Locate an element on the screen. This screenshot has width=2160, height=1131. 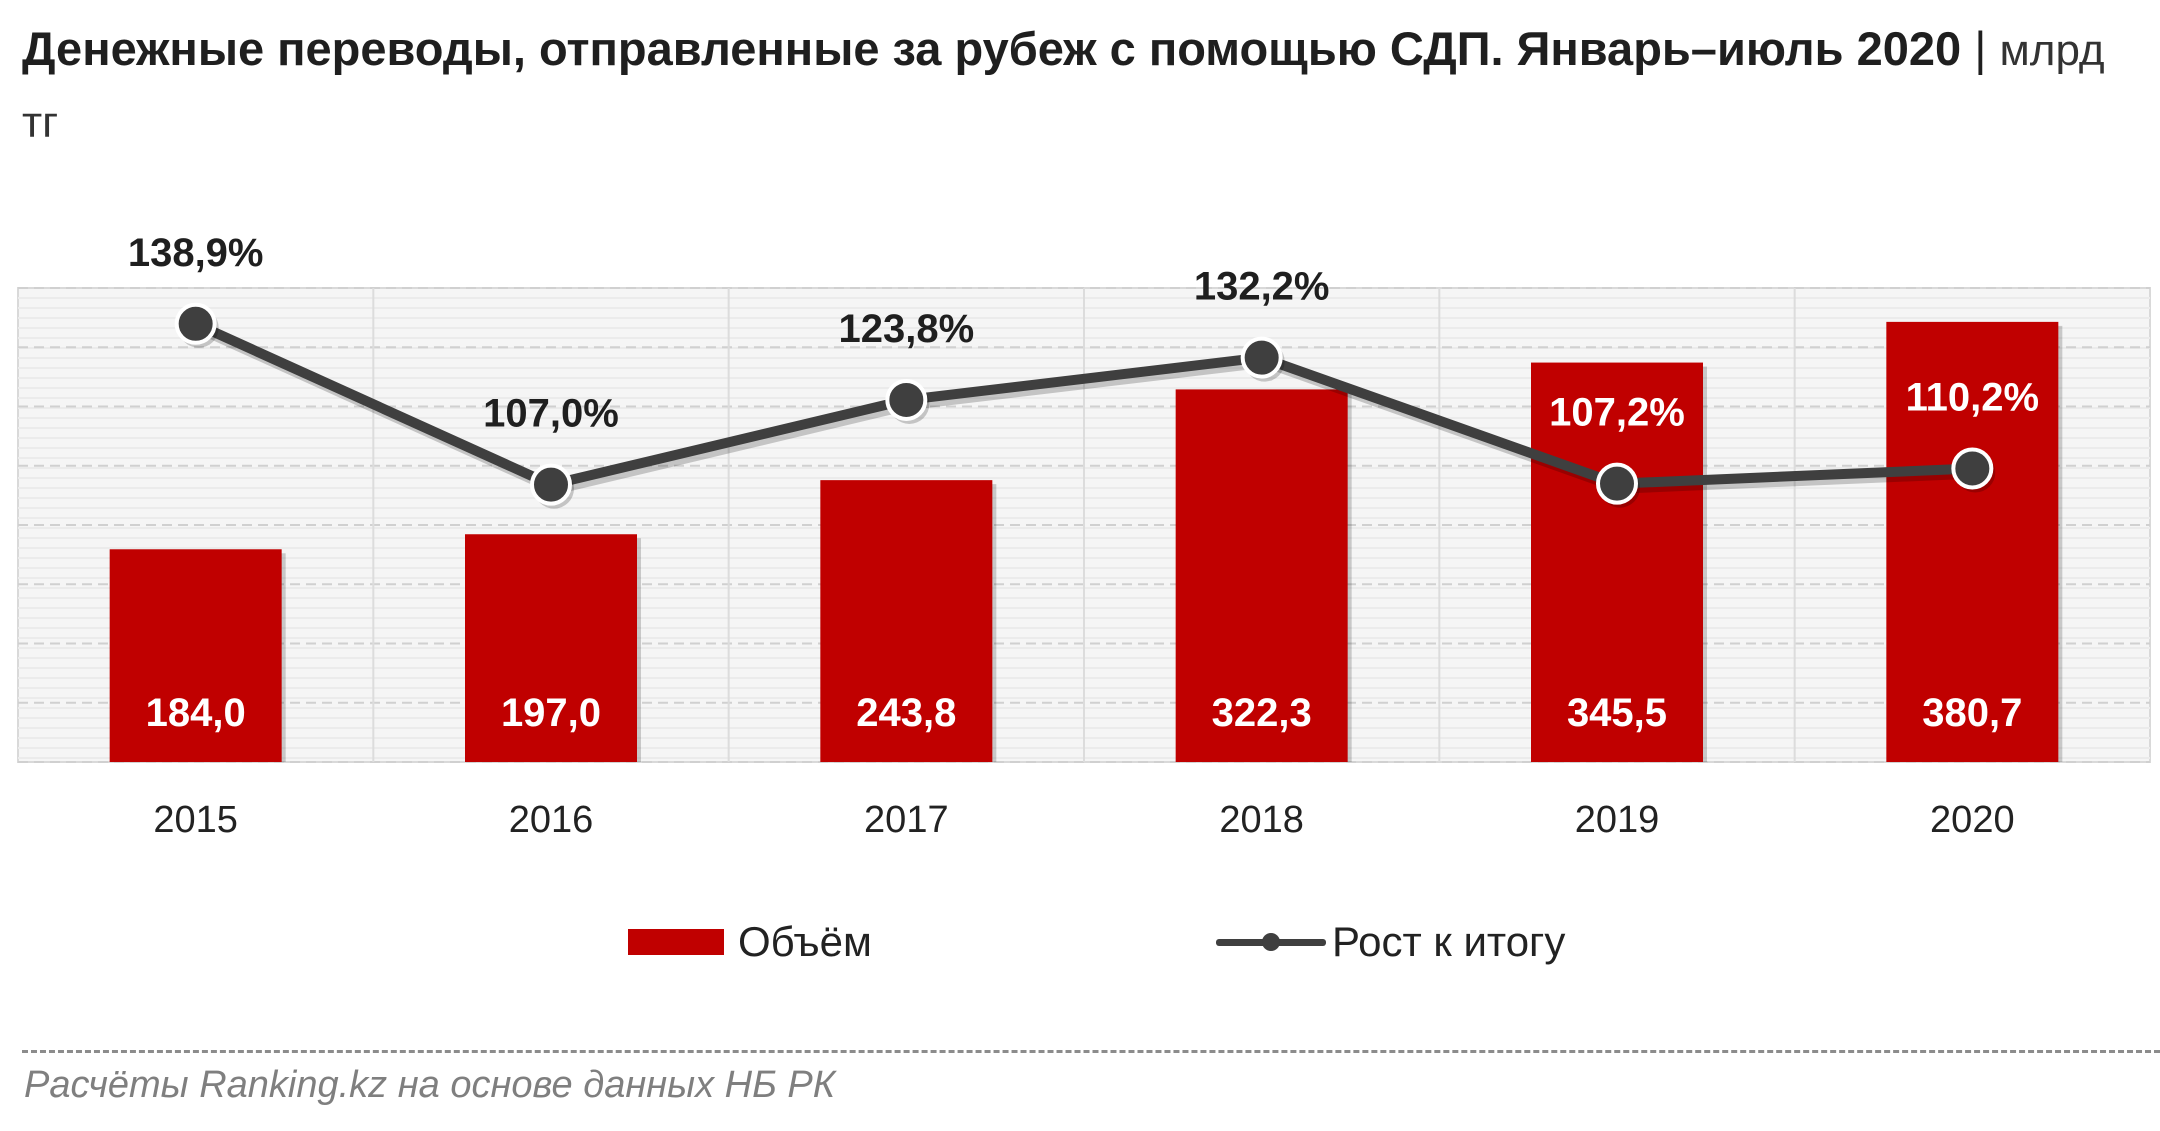
growth-line is located at coordinates (1083, 404).